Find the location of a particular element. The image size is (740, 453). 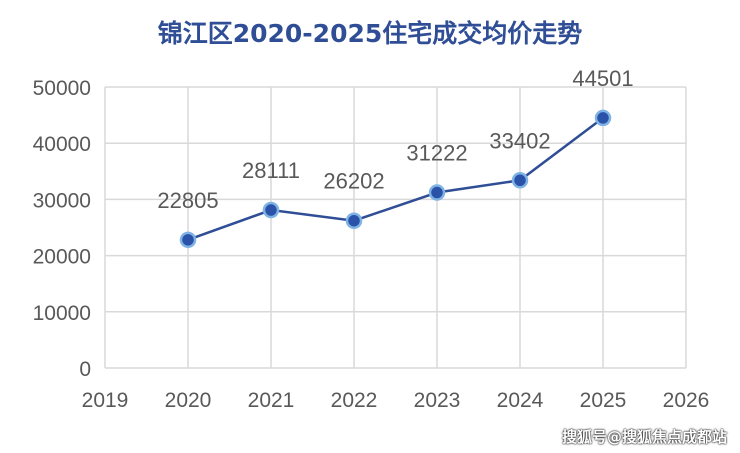

x-tick-label: 2025 is located at coordinates (603, 400).